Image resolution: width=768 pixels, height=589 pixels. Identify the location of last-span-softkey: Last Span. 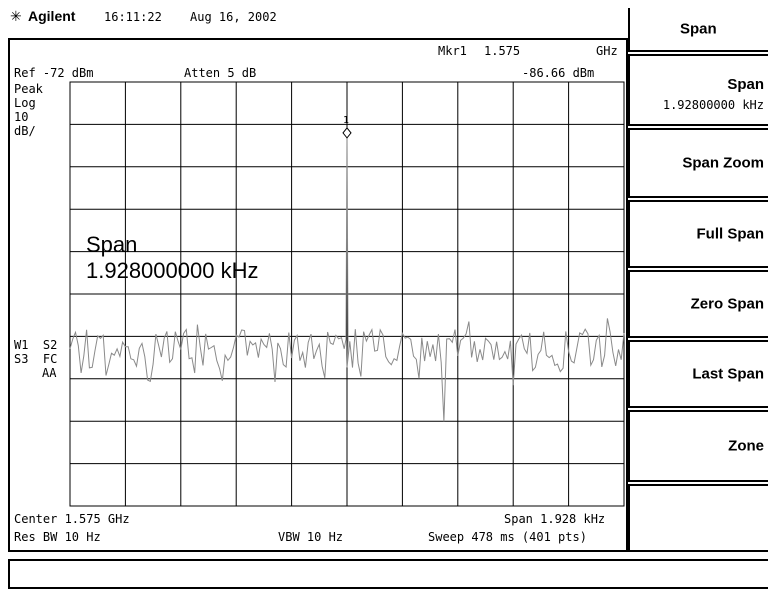
(698, 374).